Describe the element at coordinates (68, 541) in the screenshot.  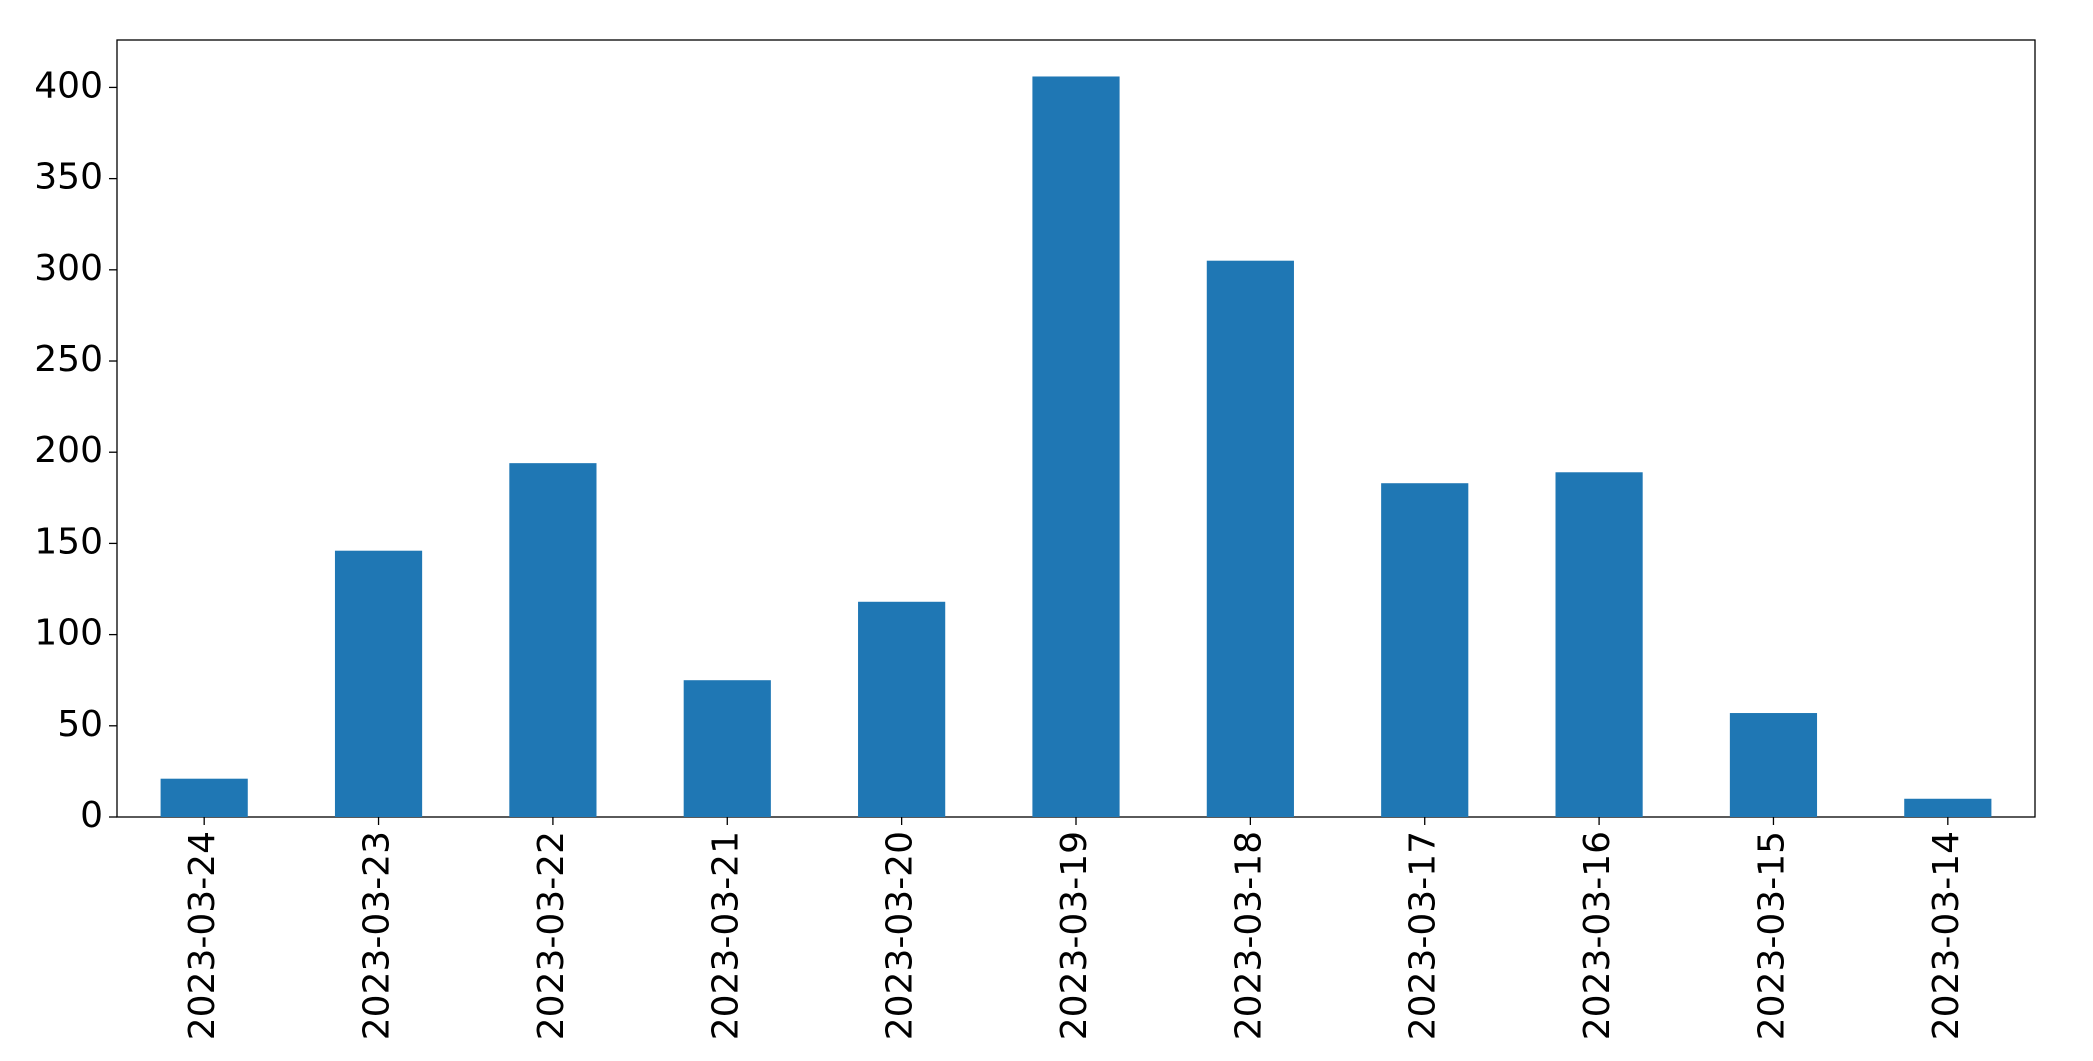
I see `y-tick-label: 150` at that location.